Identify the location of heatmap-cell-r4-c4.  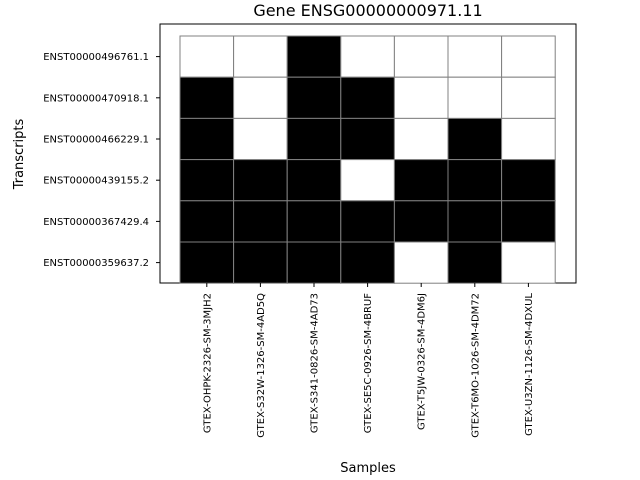
(421, 221).